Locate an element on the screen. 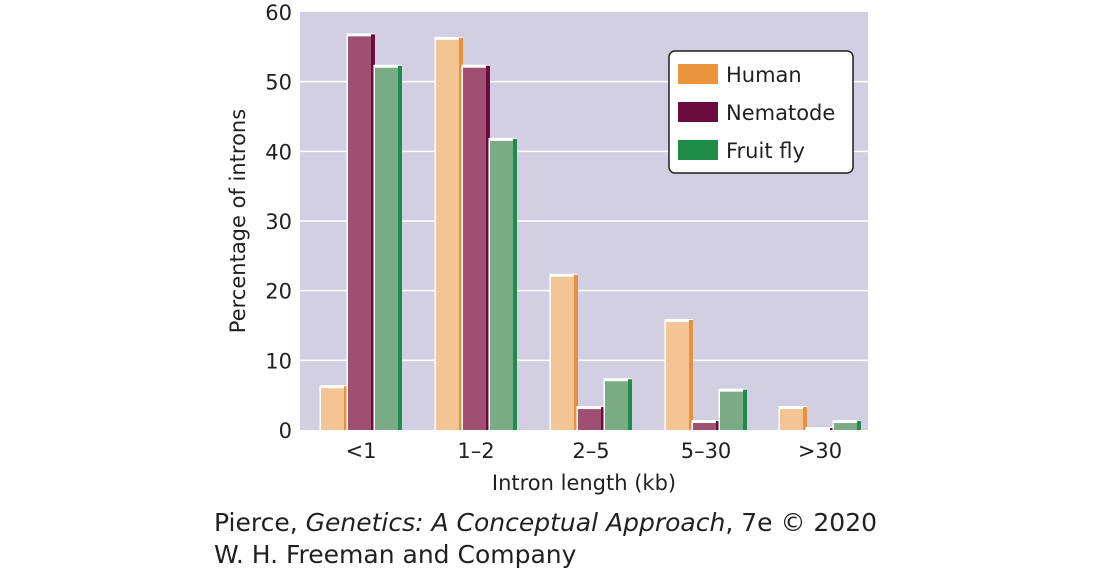 Image resolution: width=1100 pixels, height=574 pixels. y-tick-label-30: 30 is located at coordinates (278, 222).